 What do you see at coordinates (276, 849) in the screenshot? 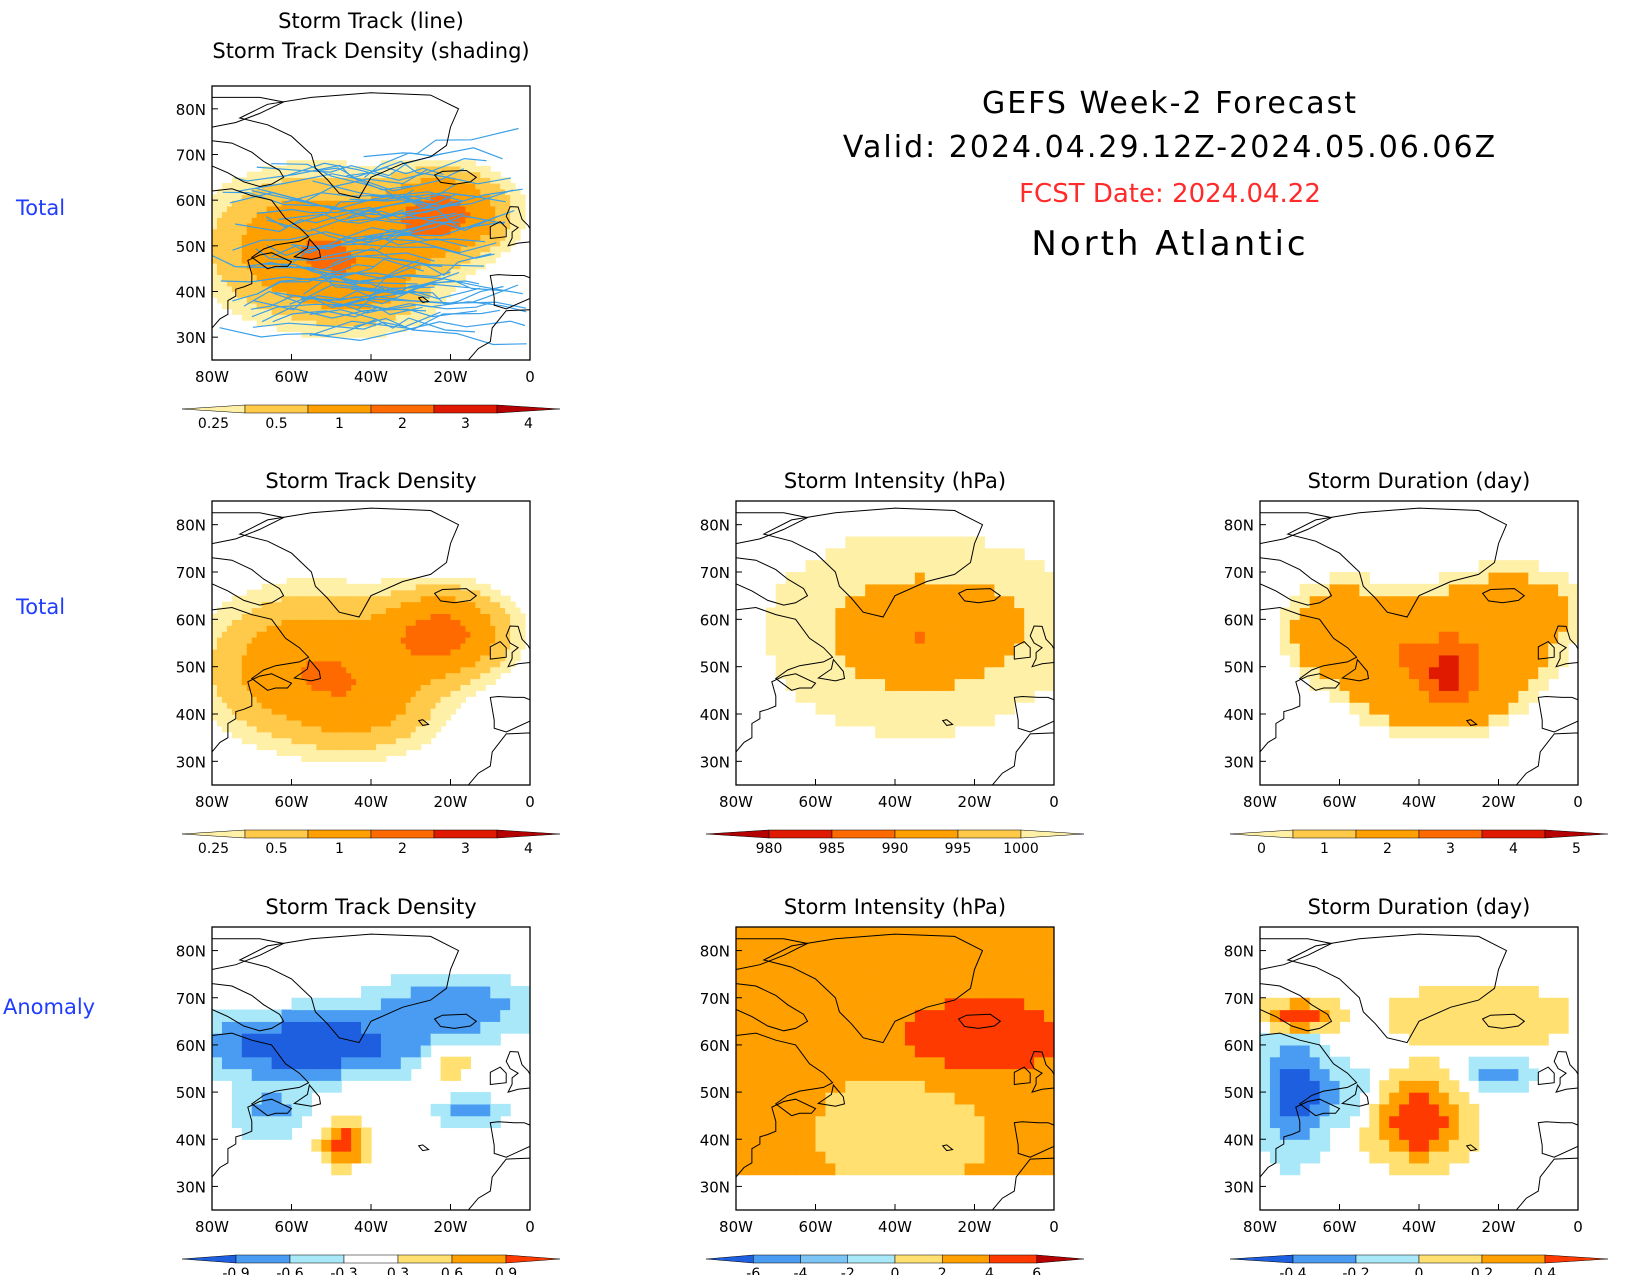
I see `colorbar-label: 0.5` at bounding box center [276, 849].